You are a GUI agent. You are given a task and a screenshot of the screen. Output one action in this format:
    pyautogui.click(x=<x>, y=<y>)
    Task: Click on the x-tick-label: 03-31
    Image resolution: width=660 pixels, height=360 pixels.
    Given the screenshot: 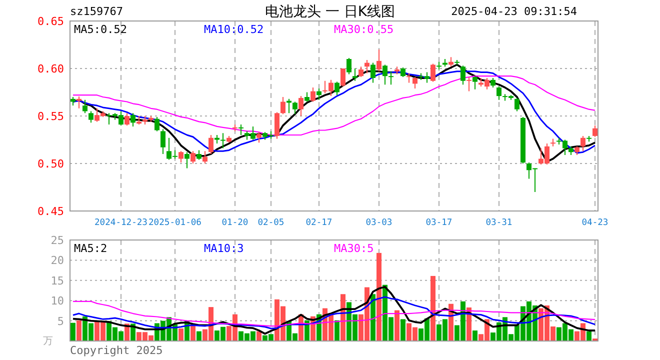 What is the action you would take?
    pyautogui.click(x=499, y=223)
    